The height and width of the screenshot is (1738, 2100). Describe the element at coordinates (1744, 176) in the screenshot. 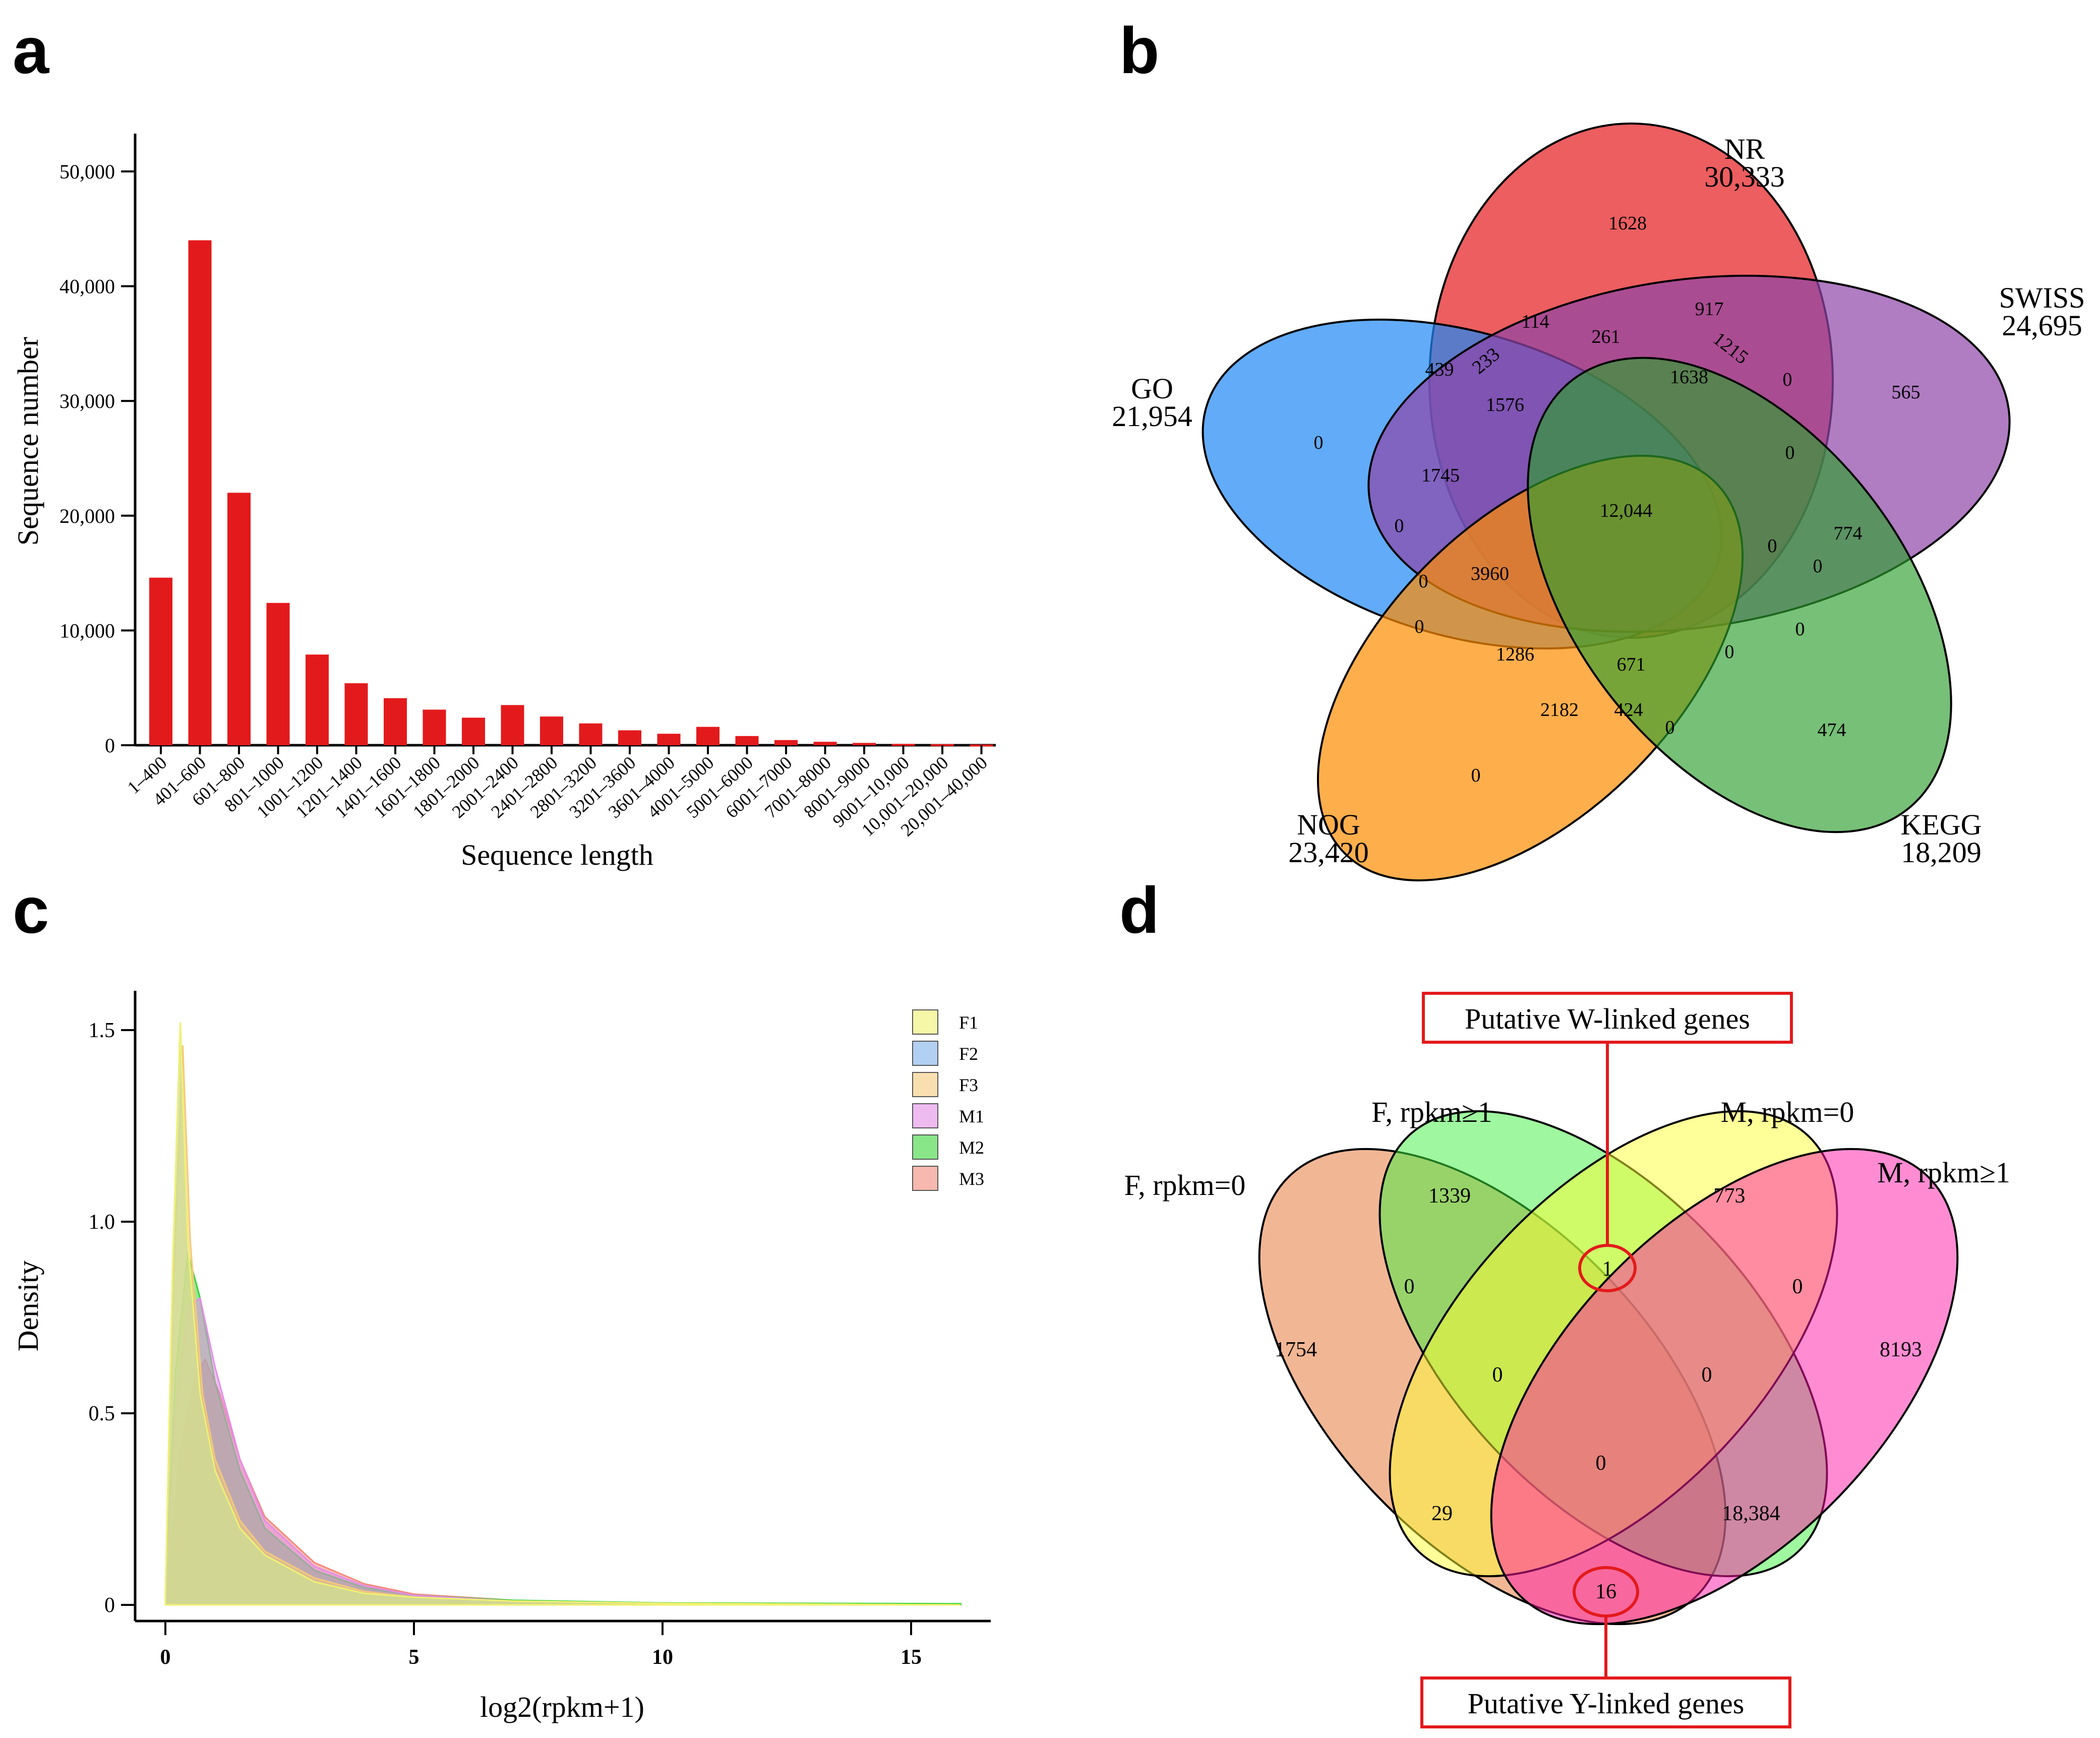

I see `set-total-nr: 30,333` at that location.